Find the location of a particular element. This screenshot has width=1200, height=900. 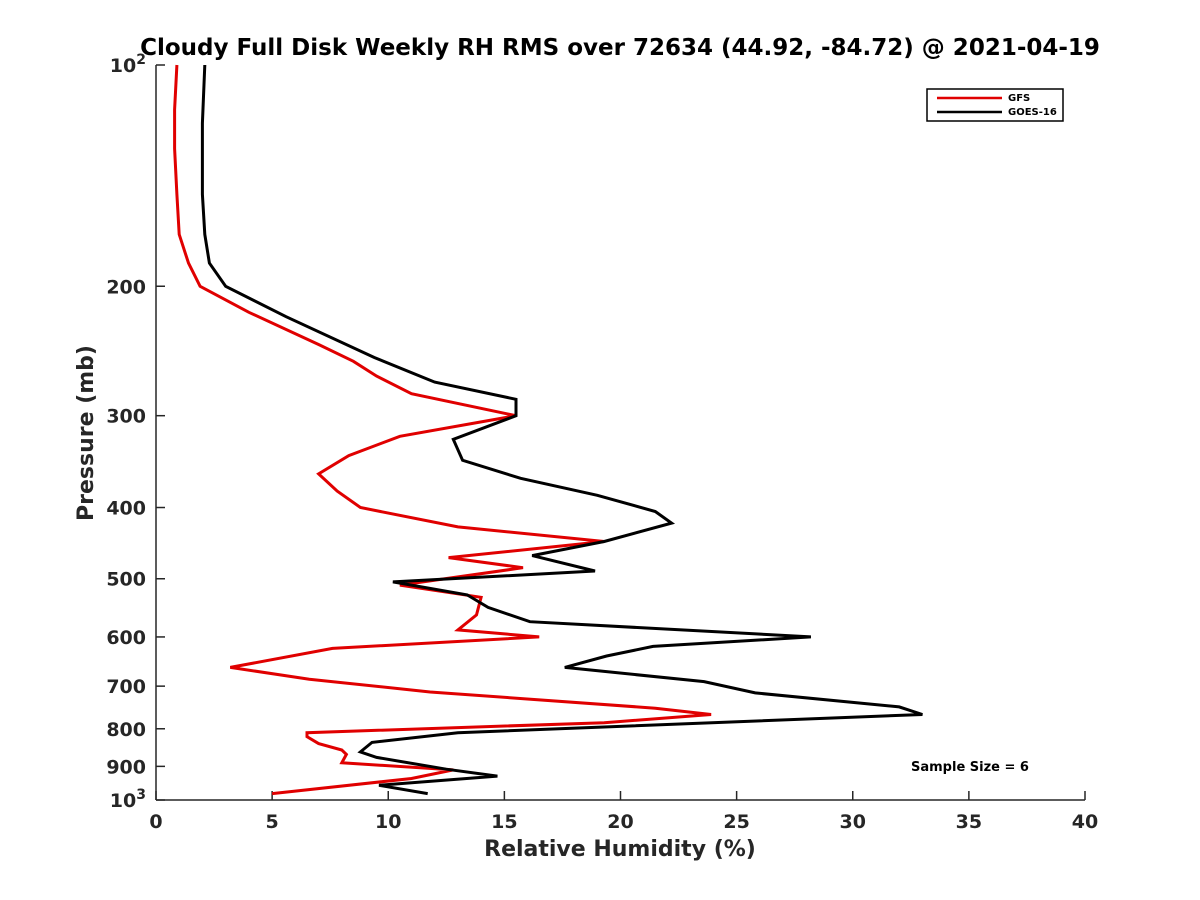

legend-box is located at coordinates (995, 105).